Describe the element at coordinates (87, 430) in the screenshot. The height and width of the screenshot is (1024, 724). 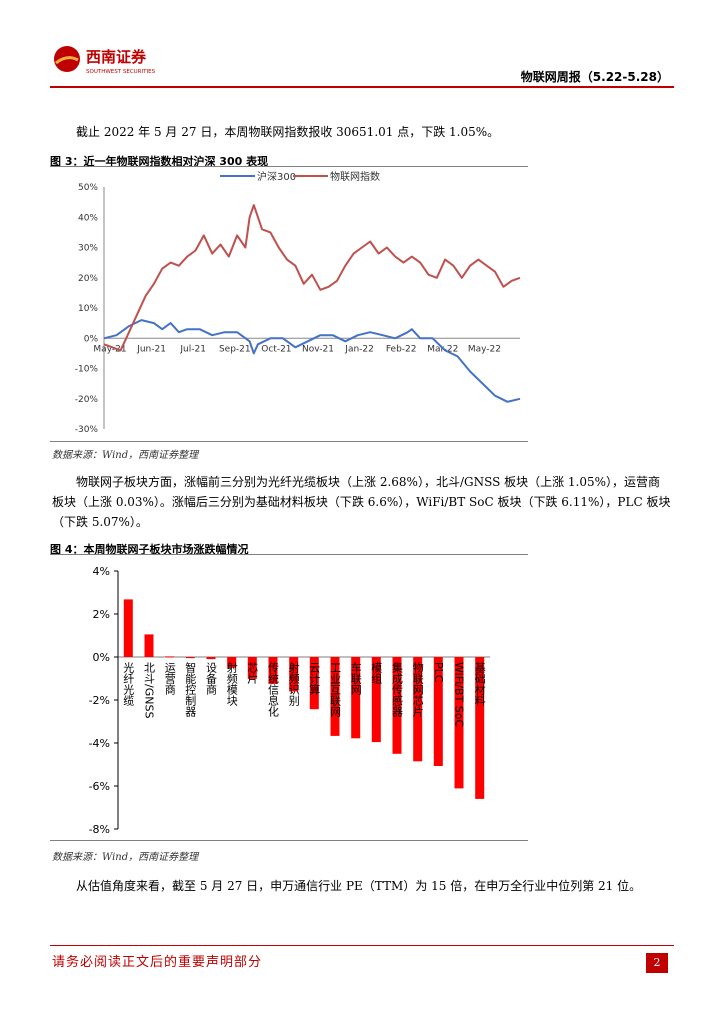
I see `y-tick-label: -30%` at that location.